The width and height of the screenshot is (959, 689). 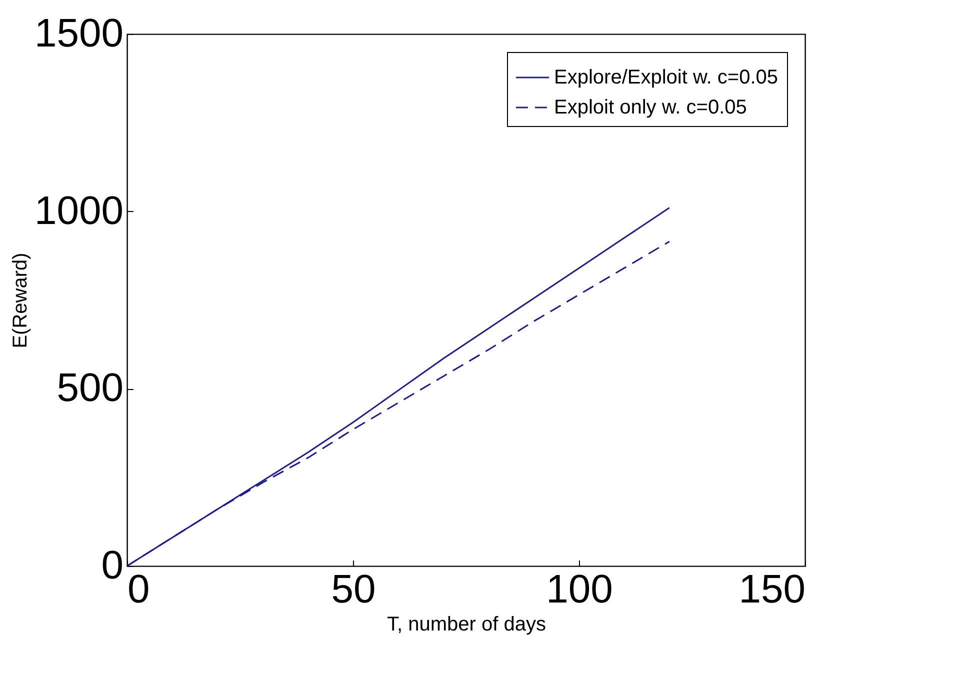 I want to click on x-tick-label: 100, so click(x=579, y=590).